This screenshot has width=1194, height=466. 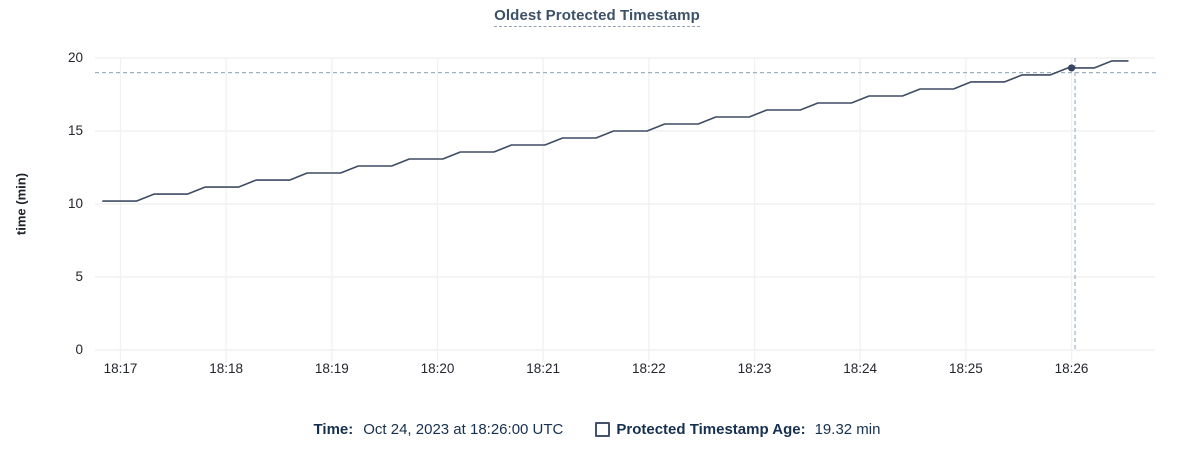 What do you see at coordinates (543, 368) in the screenshot?
I see `x-tick-label: 18:21` at bounding box center [543, 368].